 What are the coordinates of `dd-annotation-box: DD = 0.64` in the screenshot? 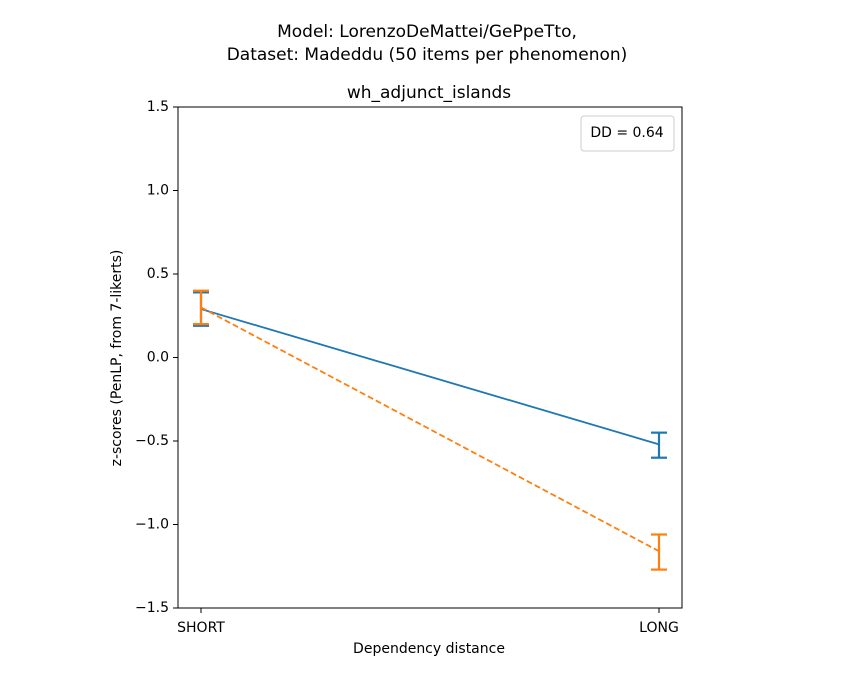 It's located at (627, 133).